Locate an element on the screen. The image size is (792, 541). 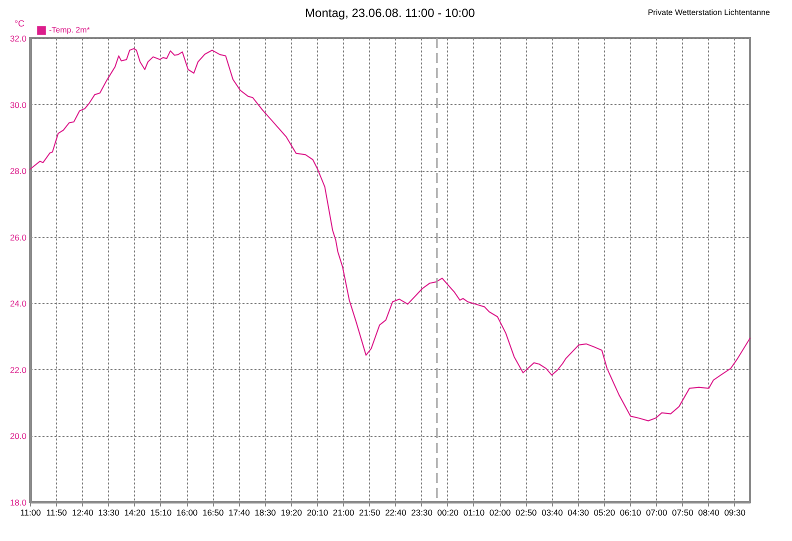
x-tick-label: 15:10 is located at coordinates (161, 513).